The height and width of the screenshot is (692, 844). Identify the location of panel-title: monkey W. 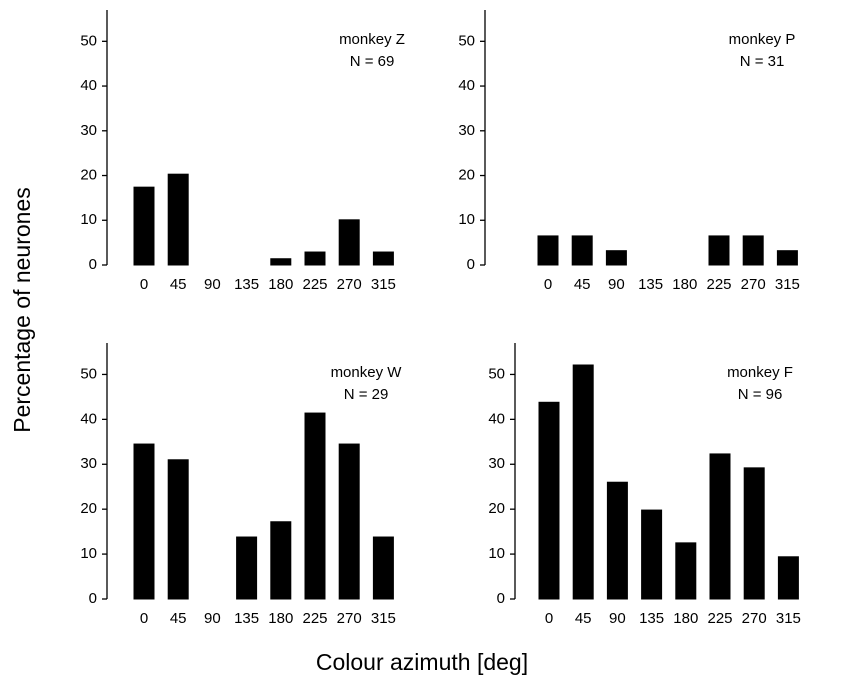
(367, 372).